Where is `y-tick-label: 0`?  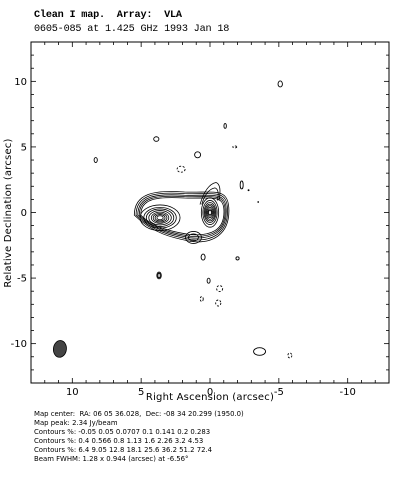
y-tick-label: 0 is located at coordinates (24, 213).